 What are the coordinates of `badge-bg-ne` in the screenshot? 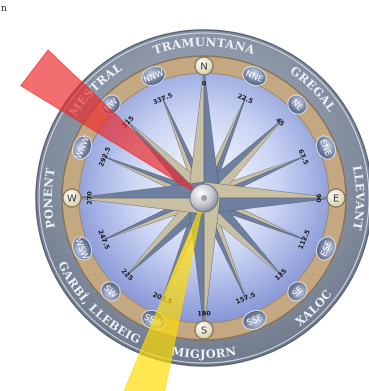 It's located at (297, 104).